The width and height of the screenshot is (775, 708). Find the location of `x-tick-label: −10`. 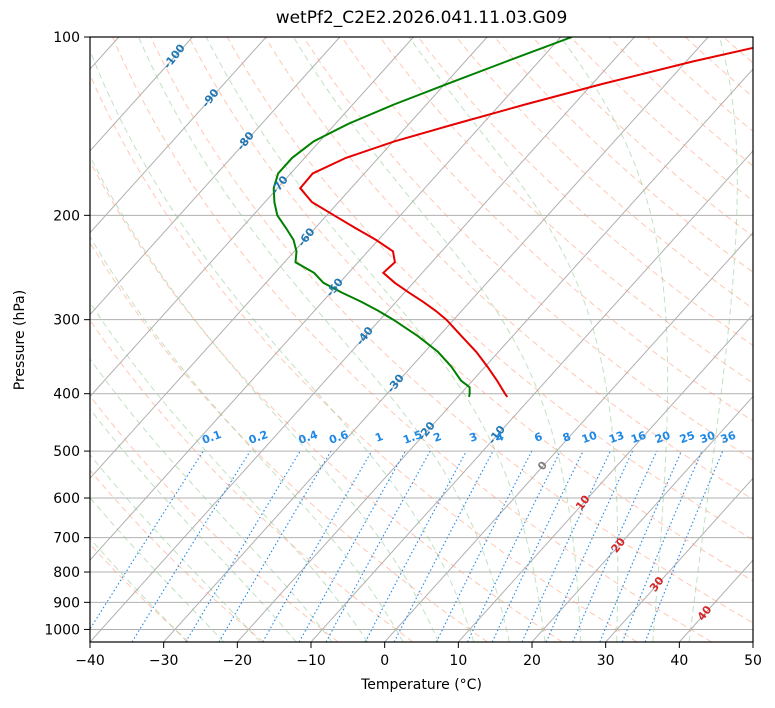

x-tick-label: −10 is located at coordinates (311, 661).